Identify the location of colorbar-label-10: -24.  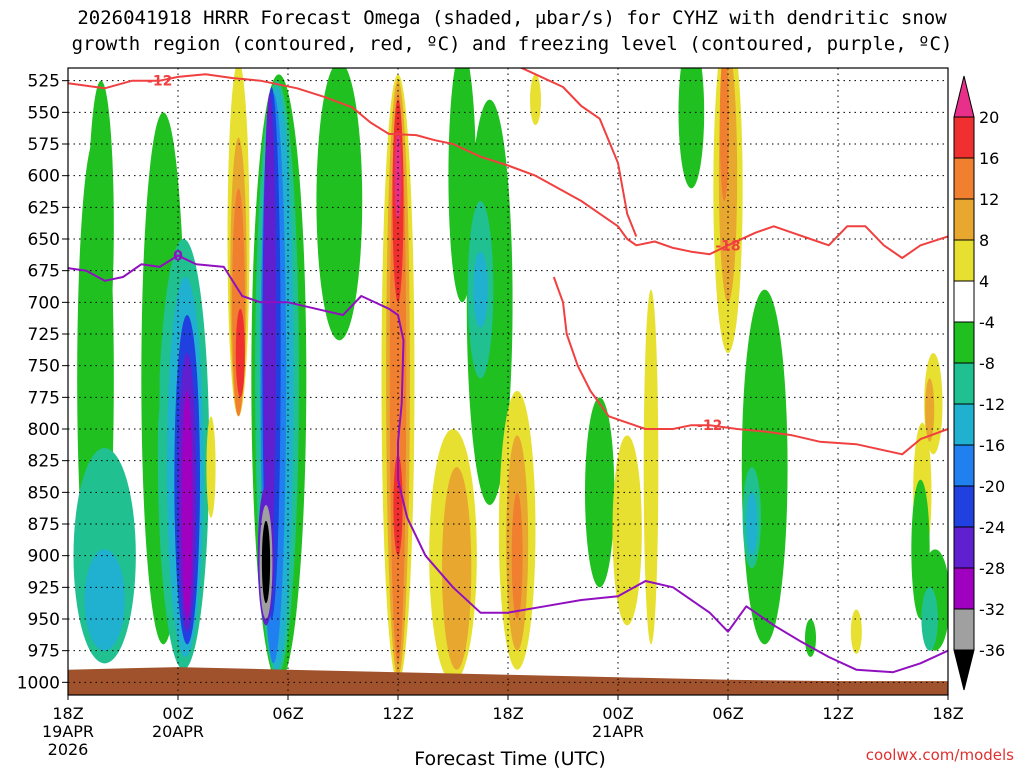
(992, 527).